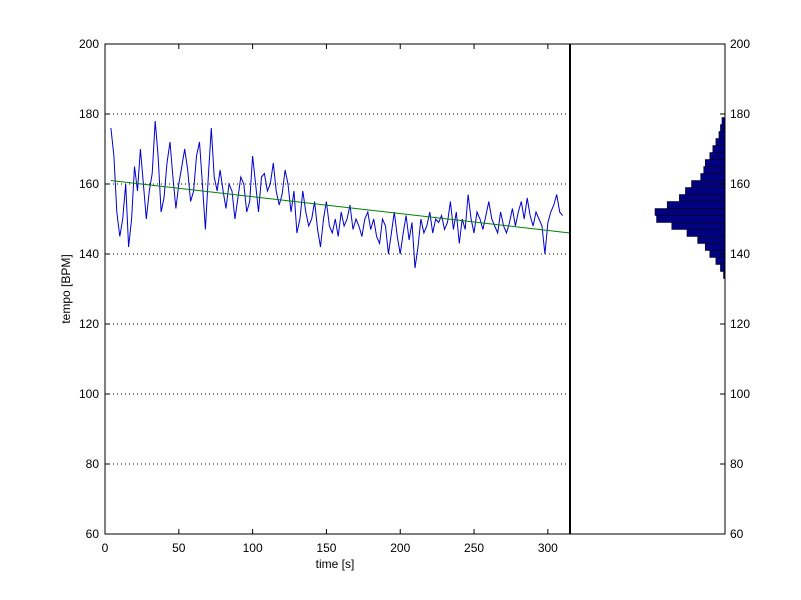 This screenshot has width=801, height=600. Describe the element at coordinates (735, 289) in the screenshot. I see `right-ticks-layer: 60 80 100 120 140 160 180 200` at that location.